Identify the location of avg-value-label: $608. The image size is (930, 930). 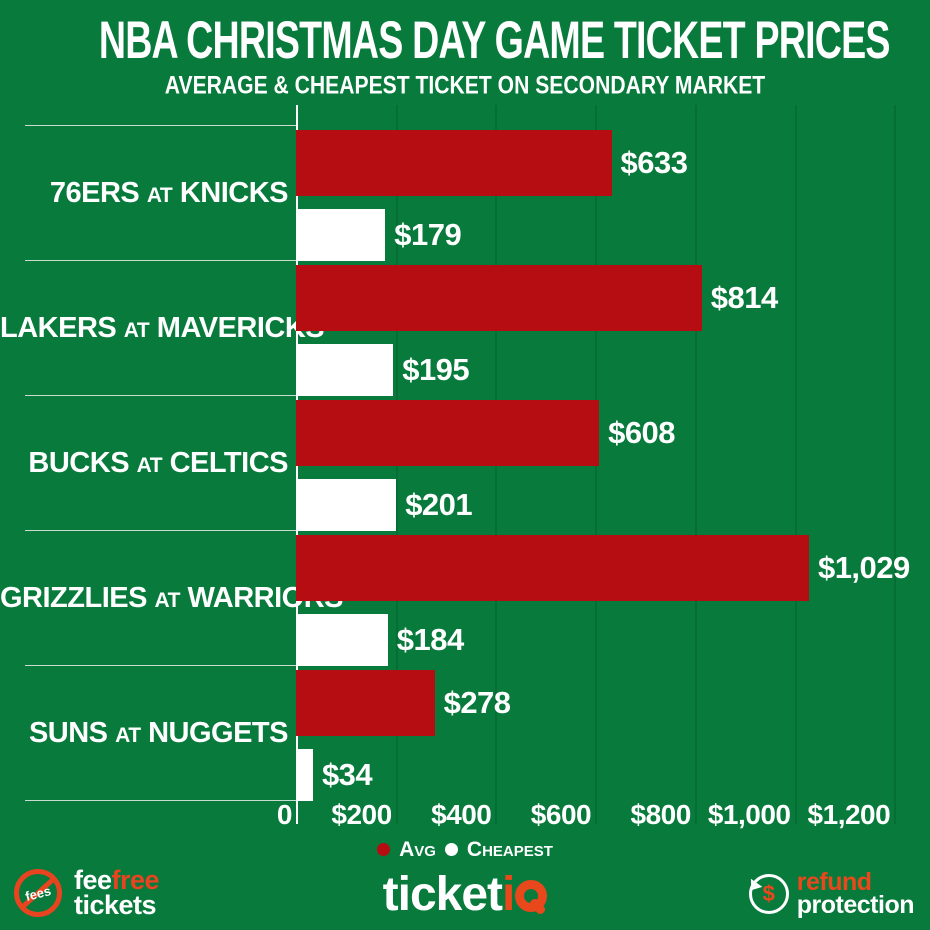
(642, 432).